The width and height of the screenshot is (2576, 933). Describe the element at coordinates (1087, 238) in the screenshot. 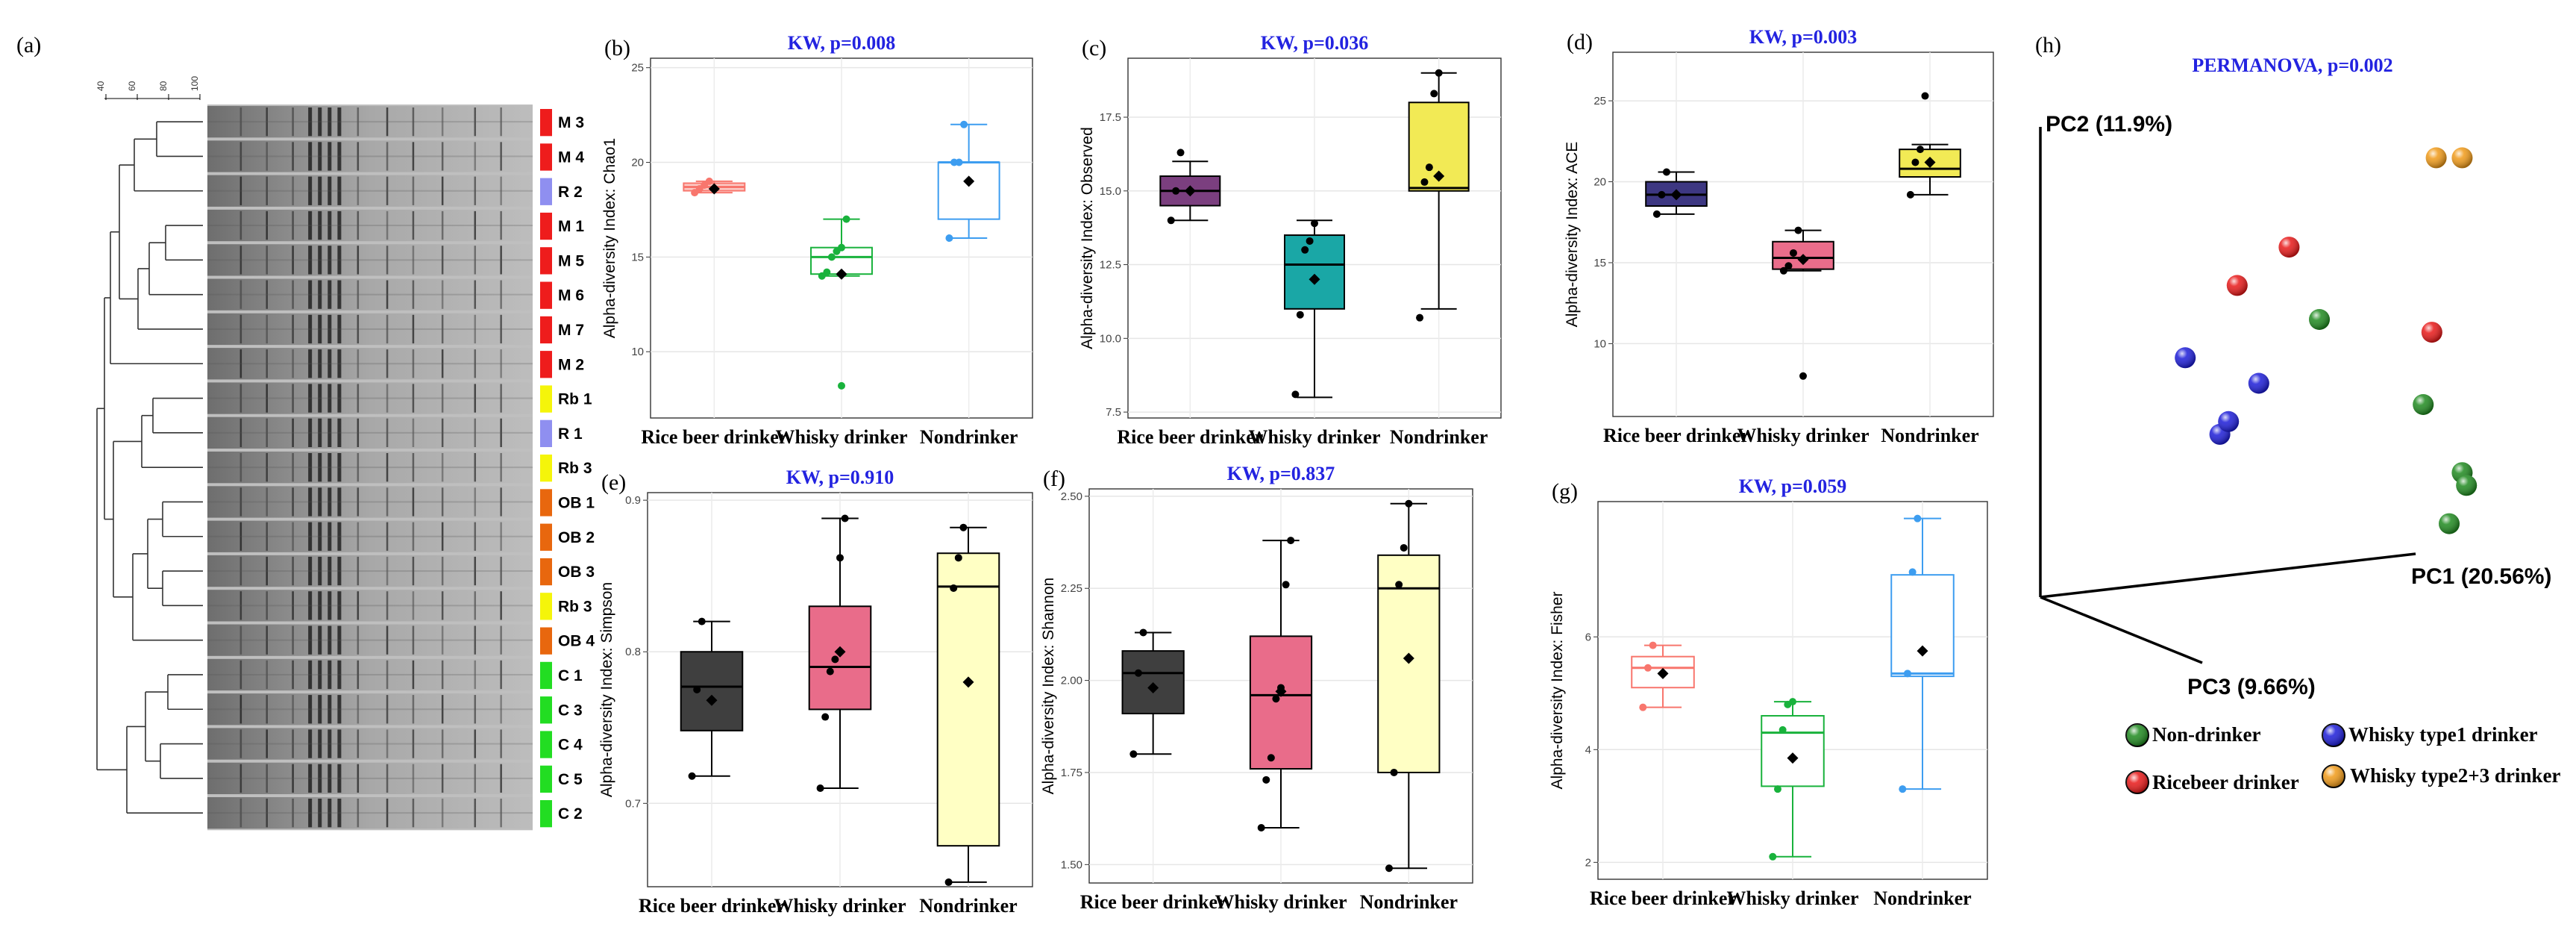

I see `y-axis-label: Alpha-diversity Index: Observed` at that location.